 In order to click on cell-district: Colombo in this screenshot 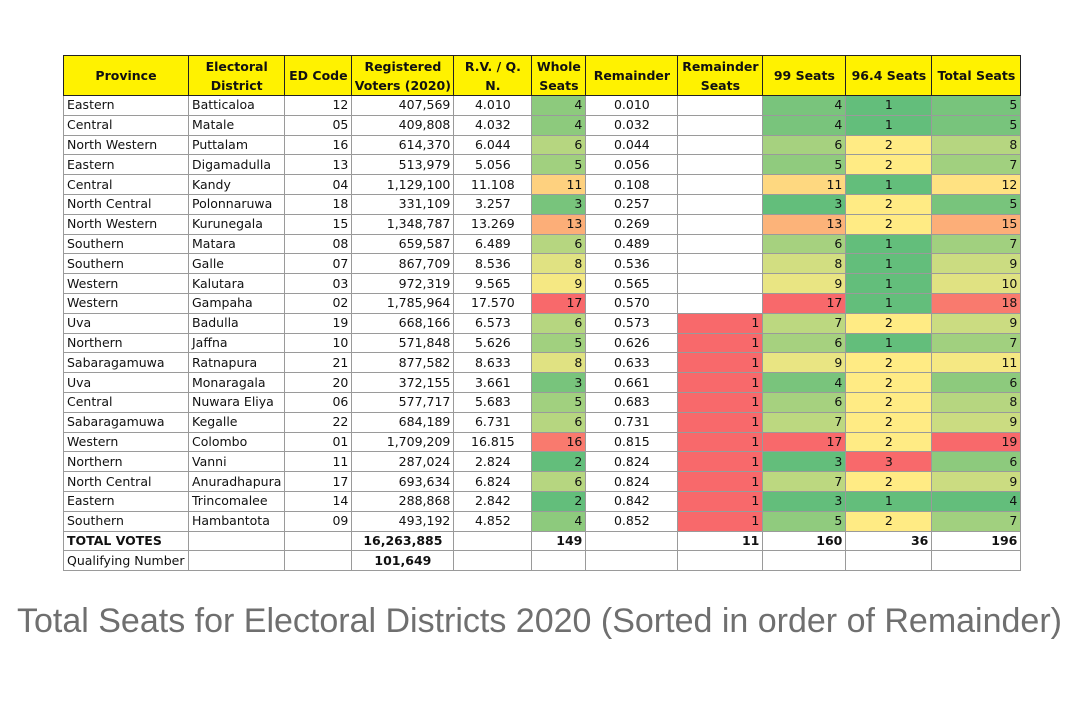, I will do `click(236, 442)`.